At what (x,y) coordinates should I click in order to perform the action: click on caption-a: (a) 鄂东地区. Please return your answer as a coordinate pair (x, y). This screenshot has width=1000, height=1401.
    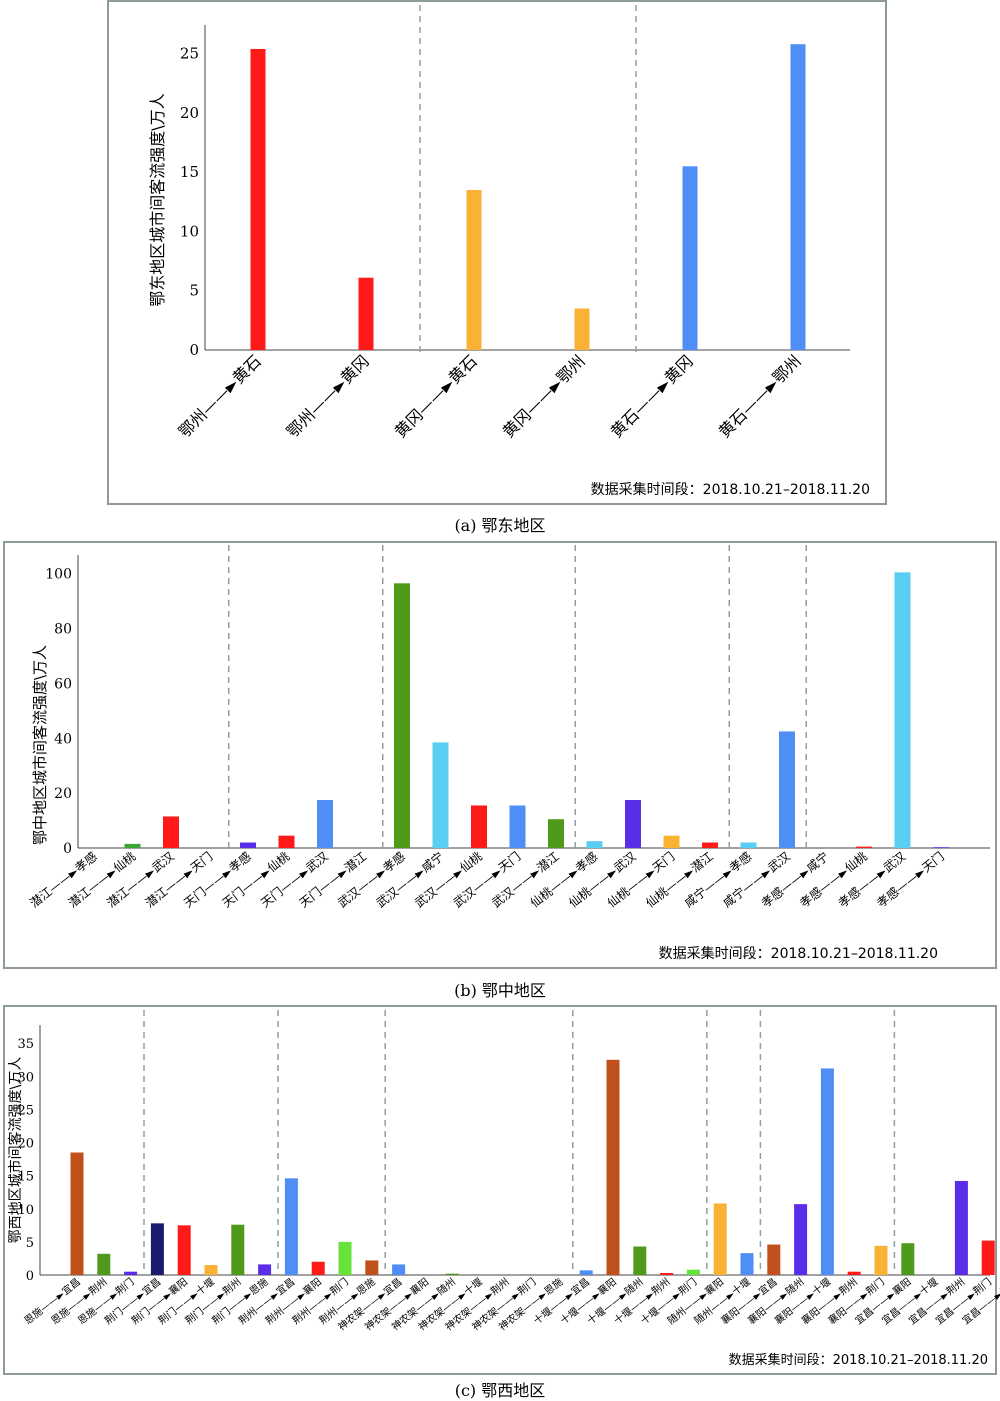
    Looking at the image, I should click on (500, 525).